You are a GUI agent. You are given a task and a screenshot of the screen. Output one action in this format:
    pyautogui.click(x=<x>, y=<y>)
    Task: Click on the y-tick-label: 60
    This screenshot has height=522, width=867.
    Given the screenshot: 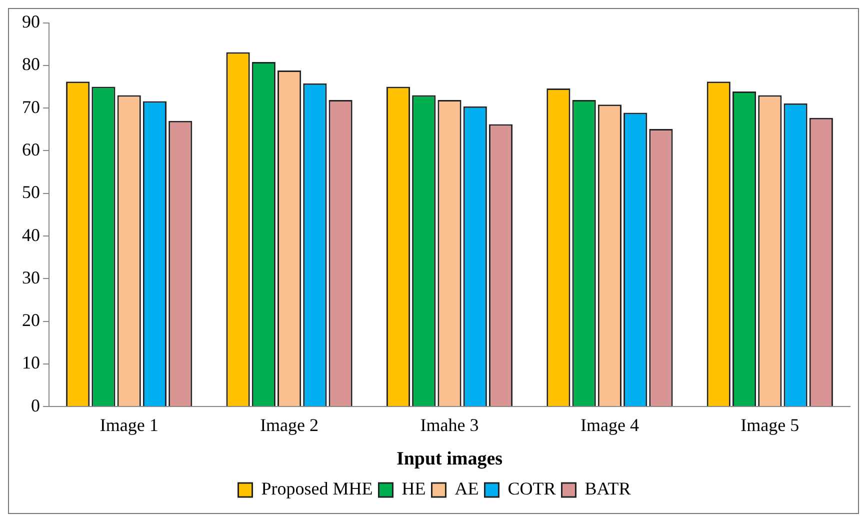 What is the action you would take?
    pyautogui.click(x=31, y=149)
    